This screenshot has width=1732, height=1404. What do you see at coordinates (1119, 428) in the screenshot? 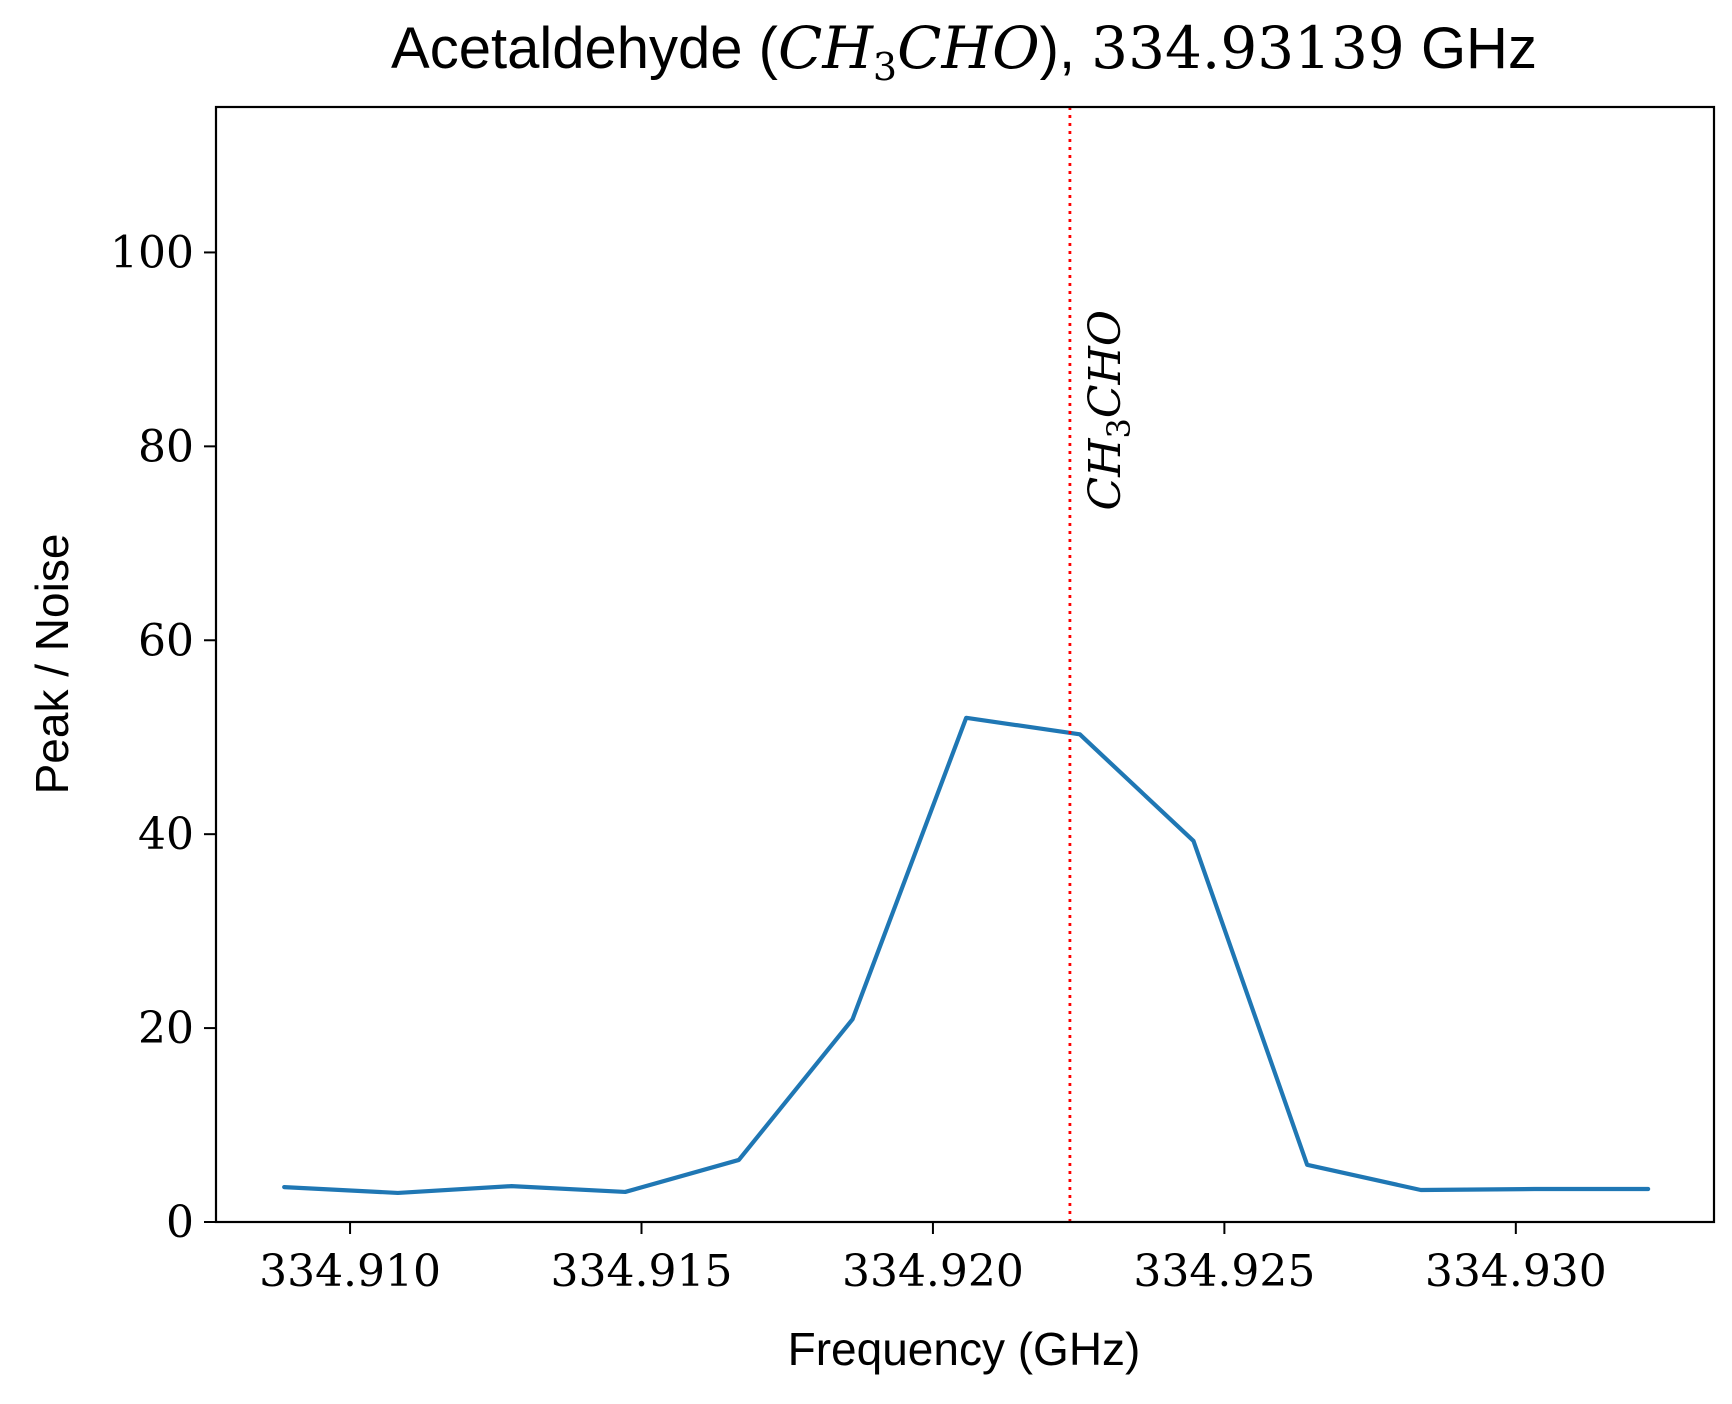
I see `marker-label-subscript: 3` at bounding box center [1119, 428].